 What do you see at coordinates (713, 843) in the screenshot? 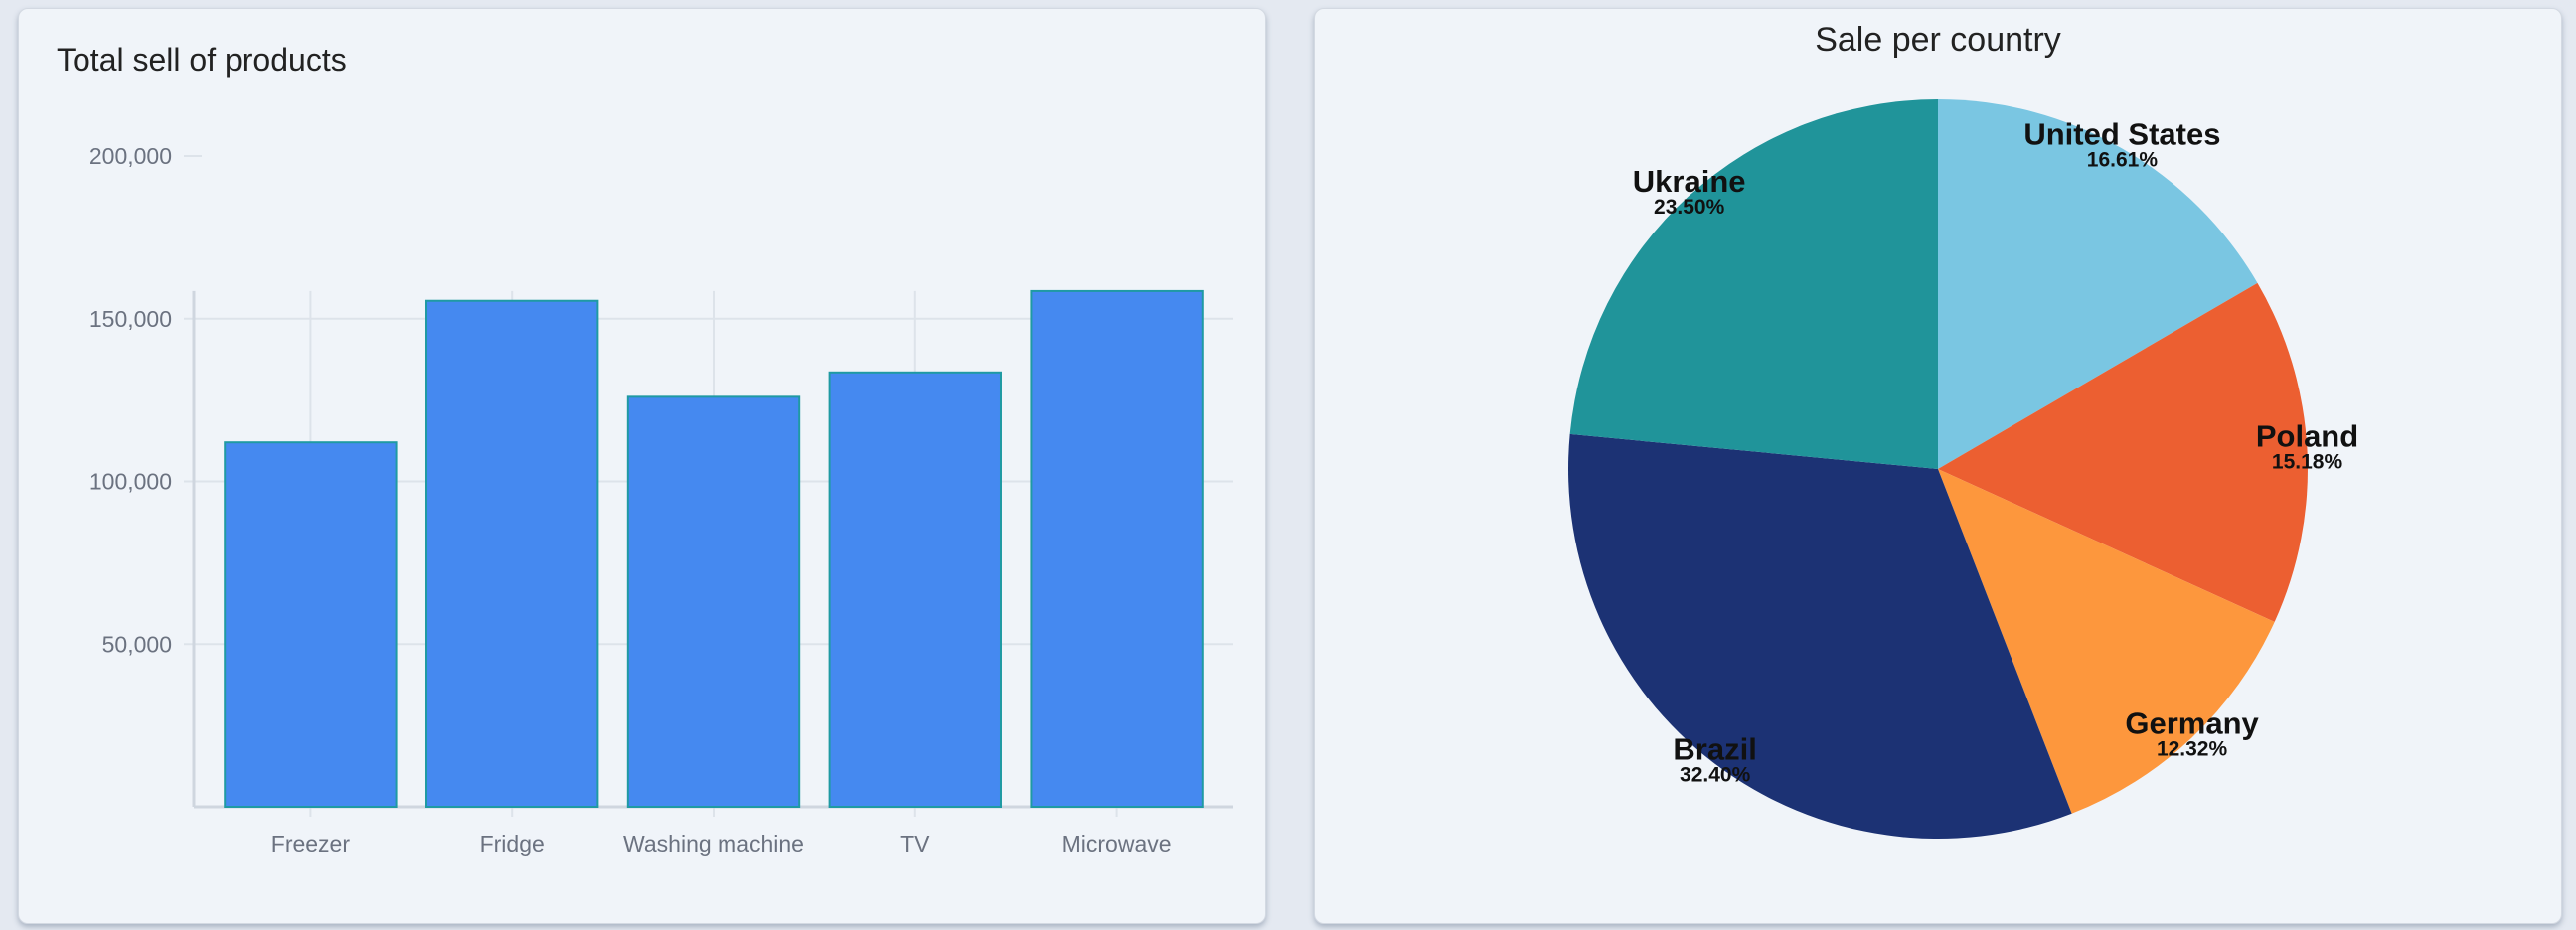
I see `x-category-label: Washing machine` at bounding box center [713, 843].